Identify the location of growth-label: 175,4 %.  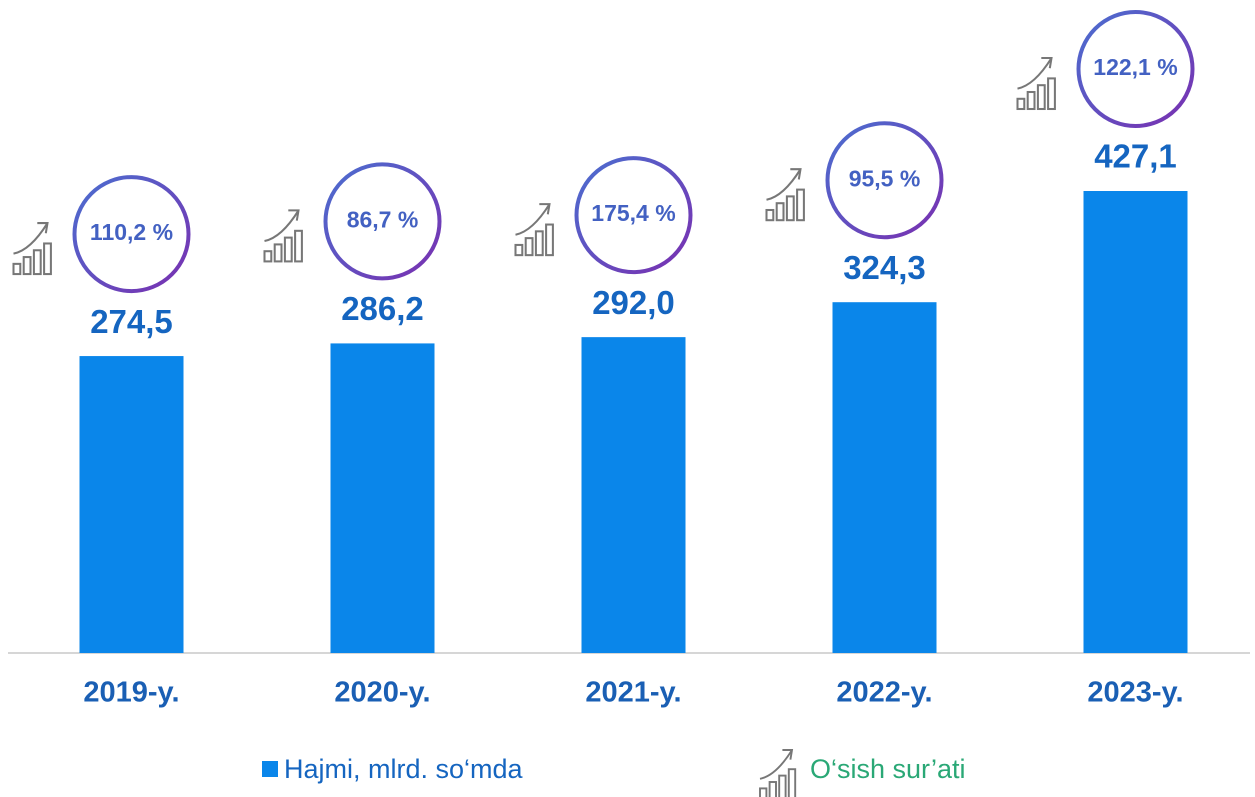
(633, 213).